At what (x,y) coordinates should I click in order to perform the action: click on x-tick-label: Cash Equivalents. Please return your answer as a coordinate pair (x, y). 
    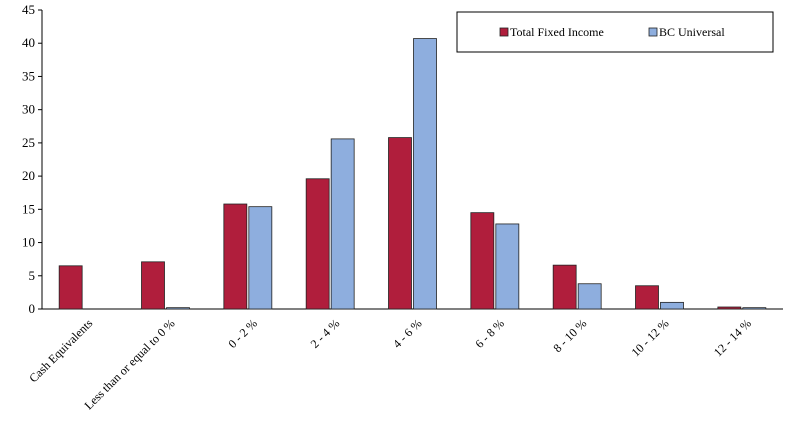
    Looking at the image, I should click on (60, 350).